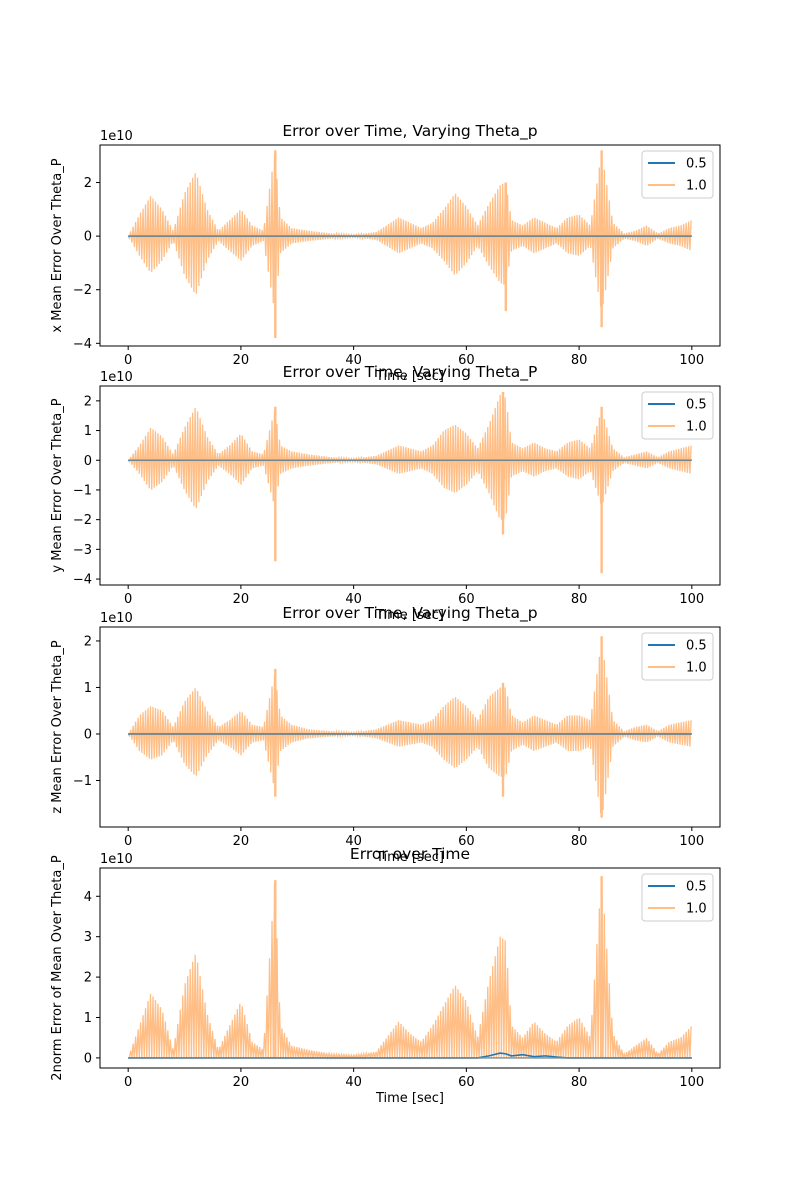 This screenshot has width=800, height=1200. I want to click on y-axis-label: z Mean Error Over Theta_P, so click(57, 726).